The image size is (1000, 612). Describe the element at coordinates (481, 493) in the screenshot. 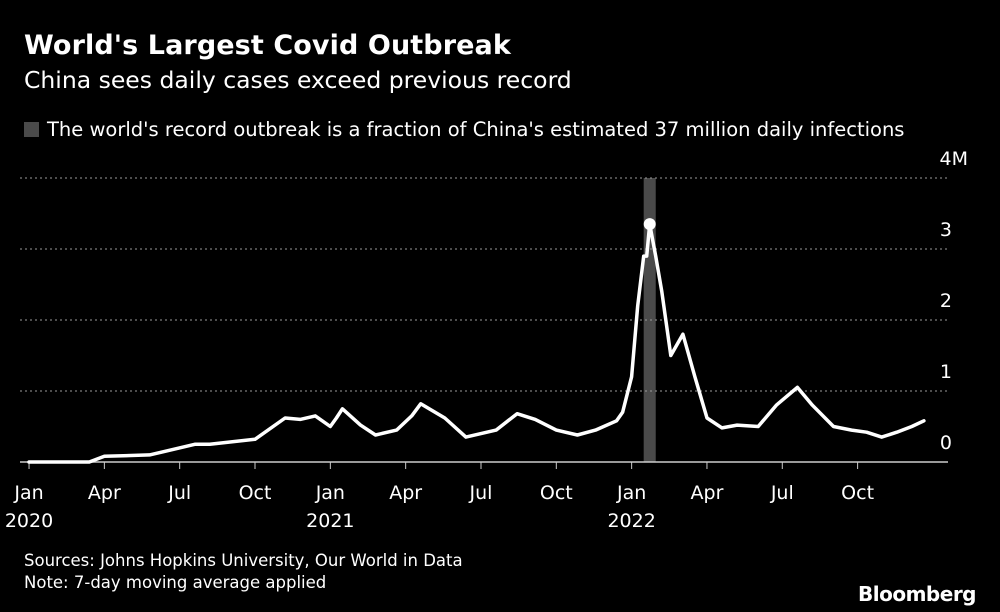

I see `x-tick-label-6: Jul` at that location.